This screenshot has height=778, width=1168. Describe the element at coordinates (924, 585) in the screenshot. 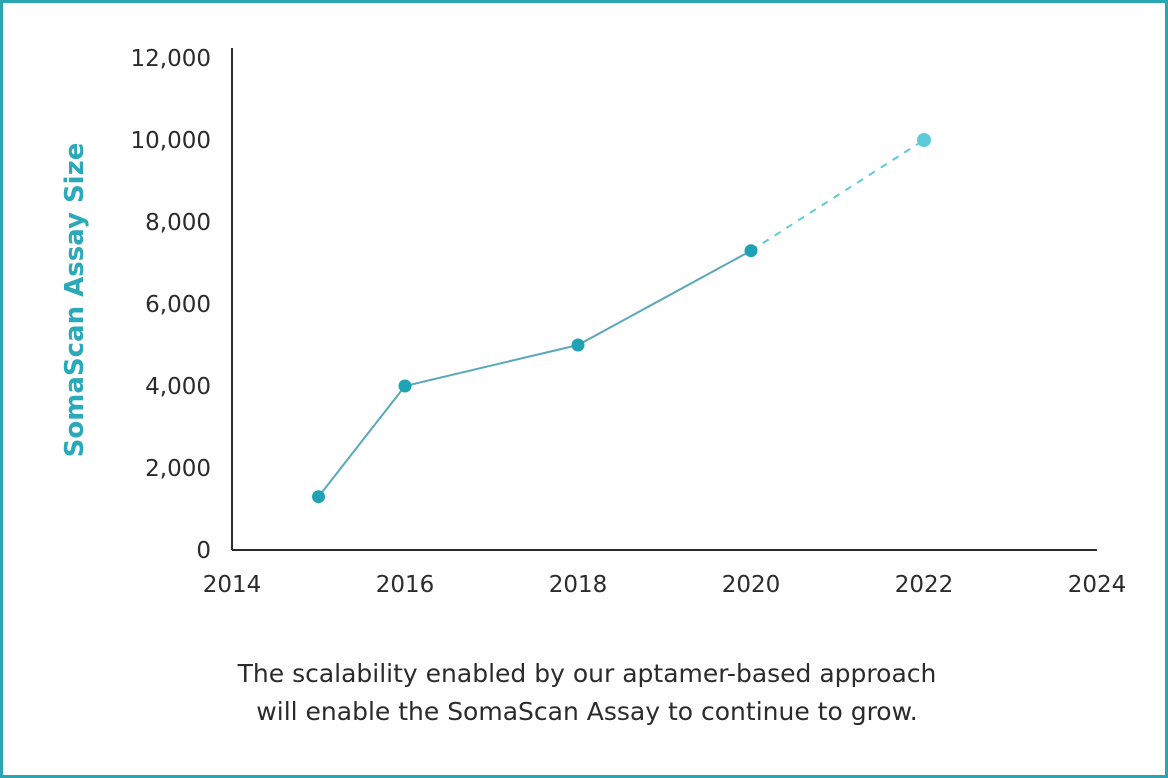

I see `x-tick-label: 2022` at that location.